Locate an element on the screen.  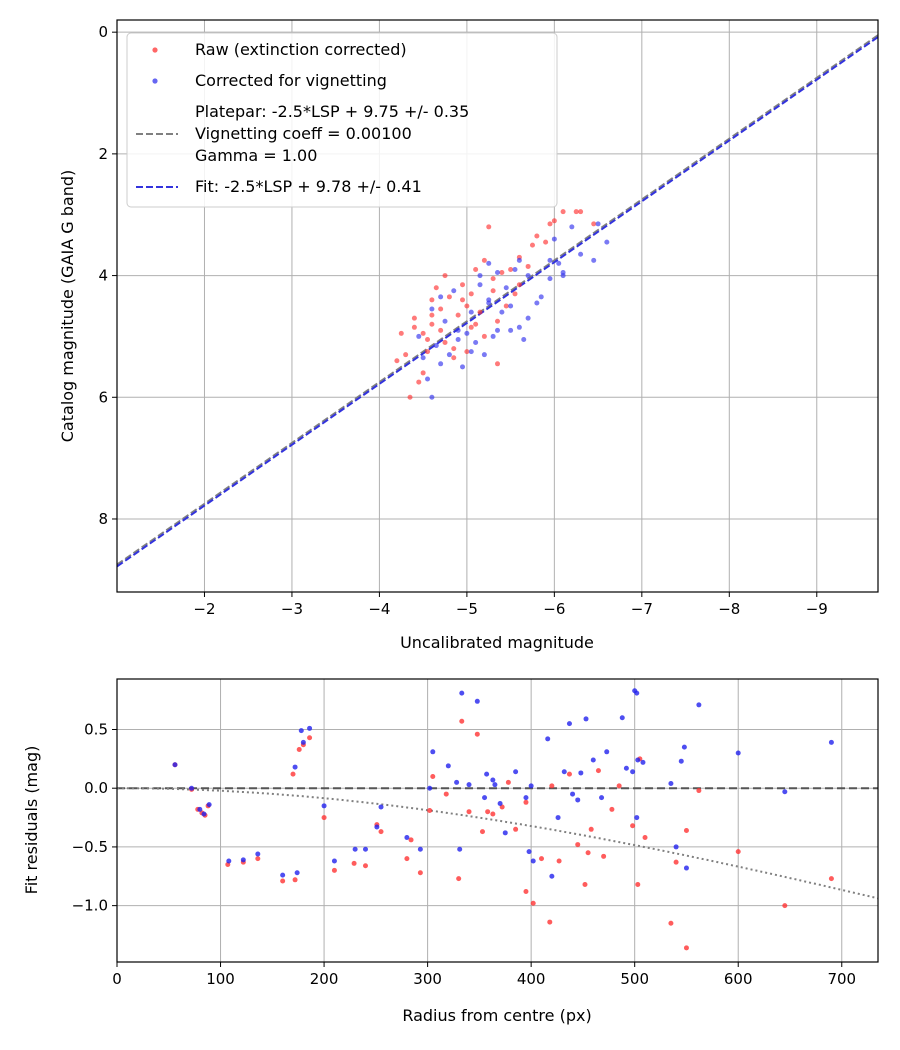
legend-vignetting-label: Vignetting coeff = 0.00100 is located at coordinates (303, 133).